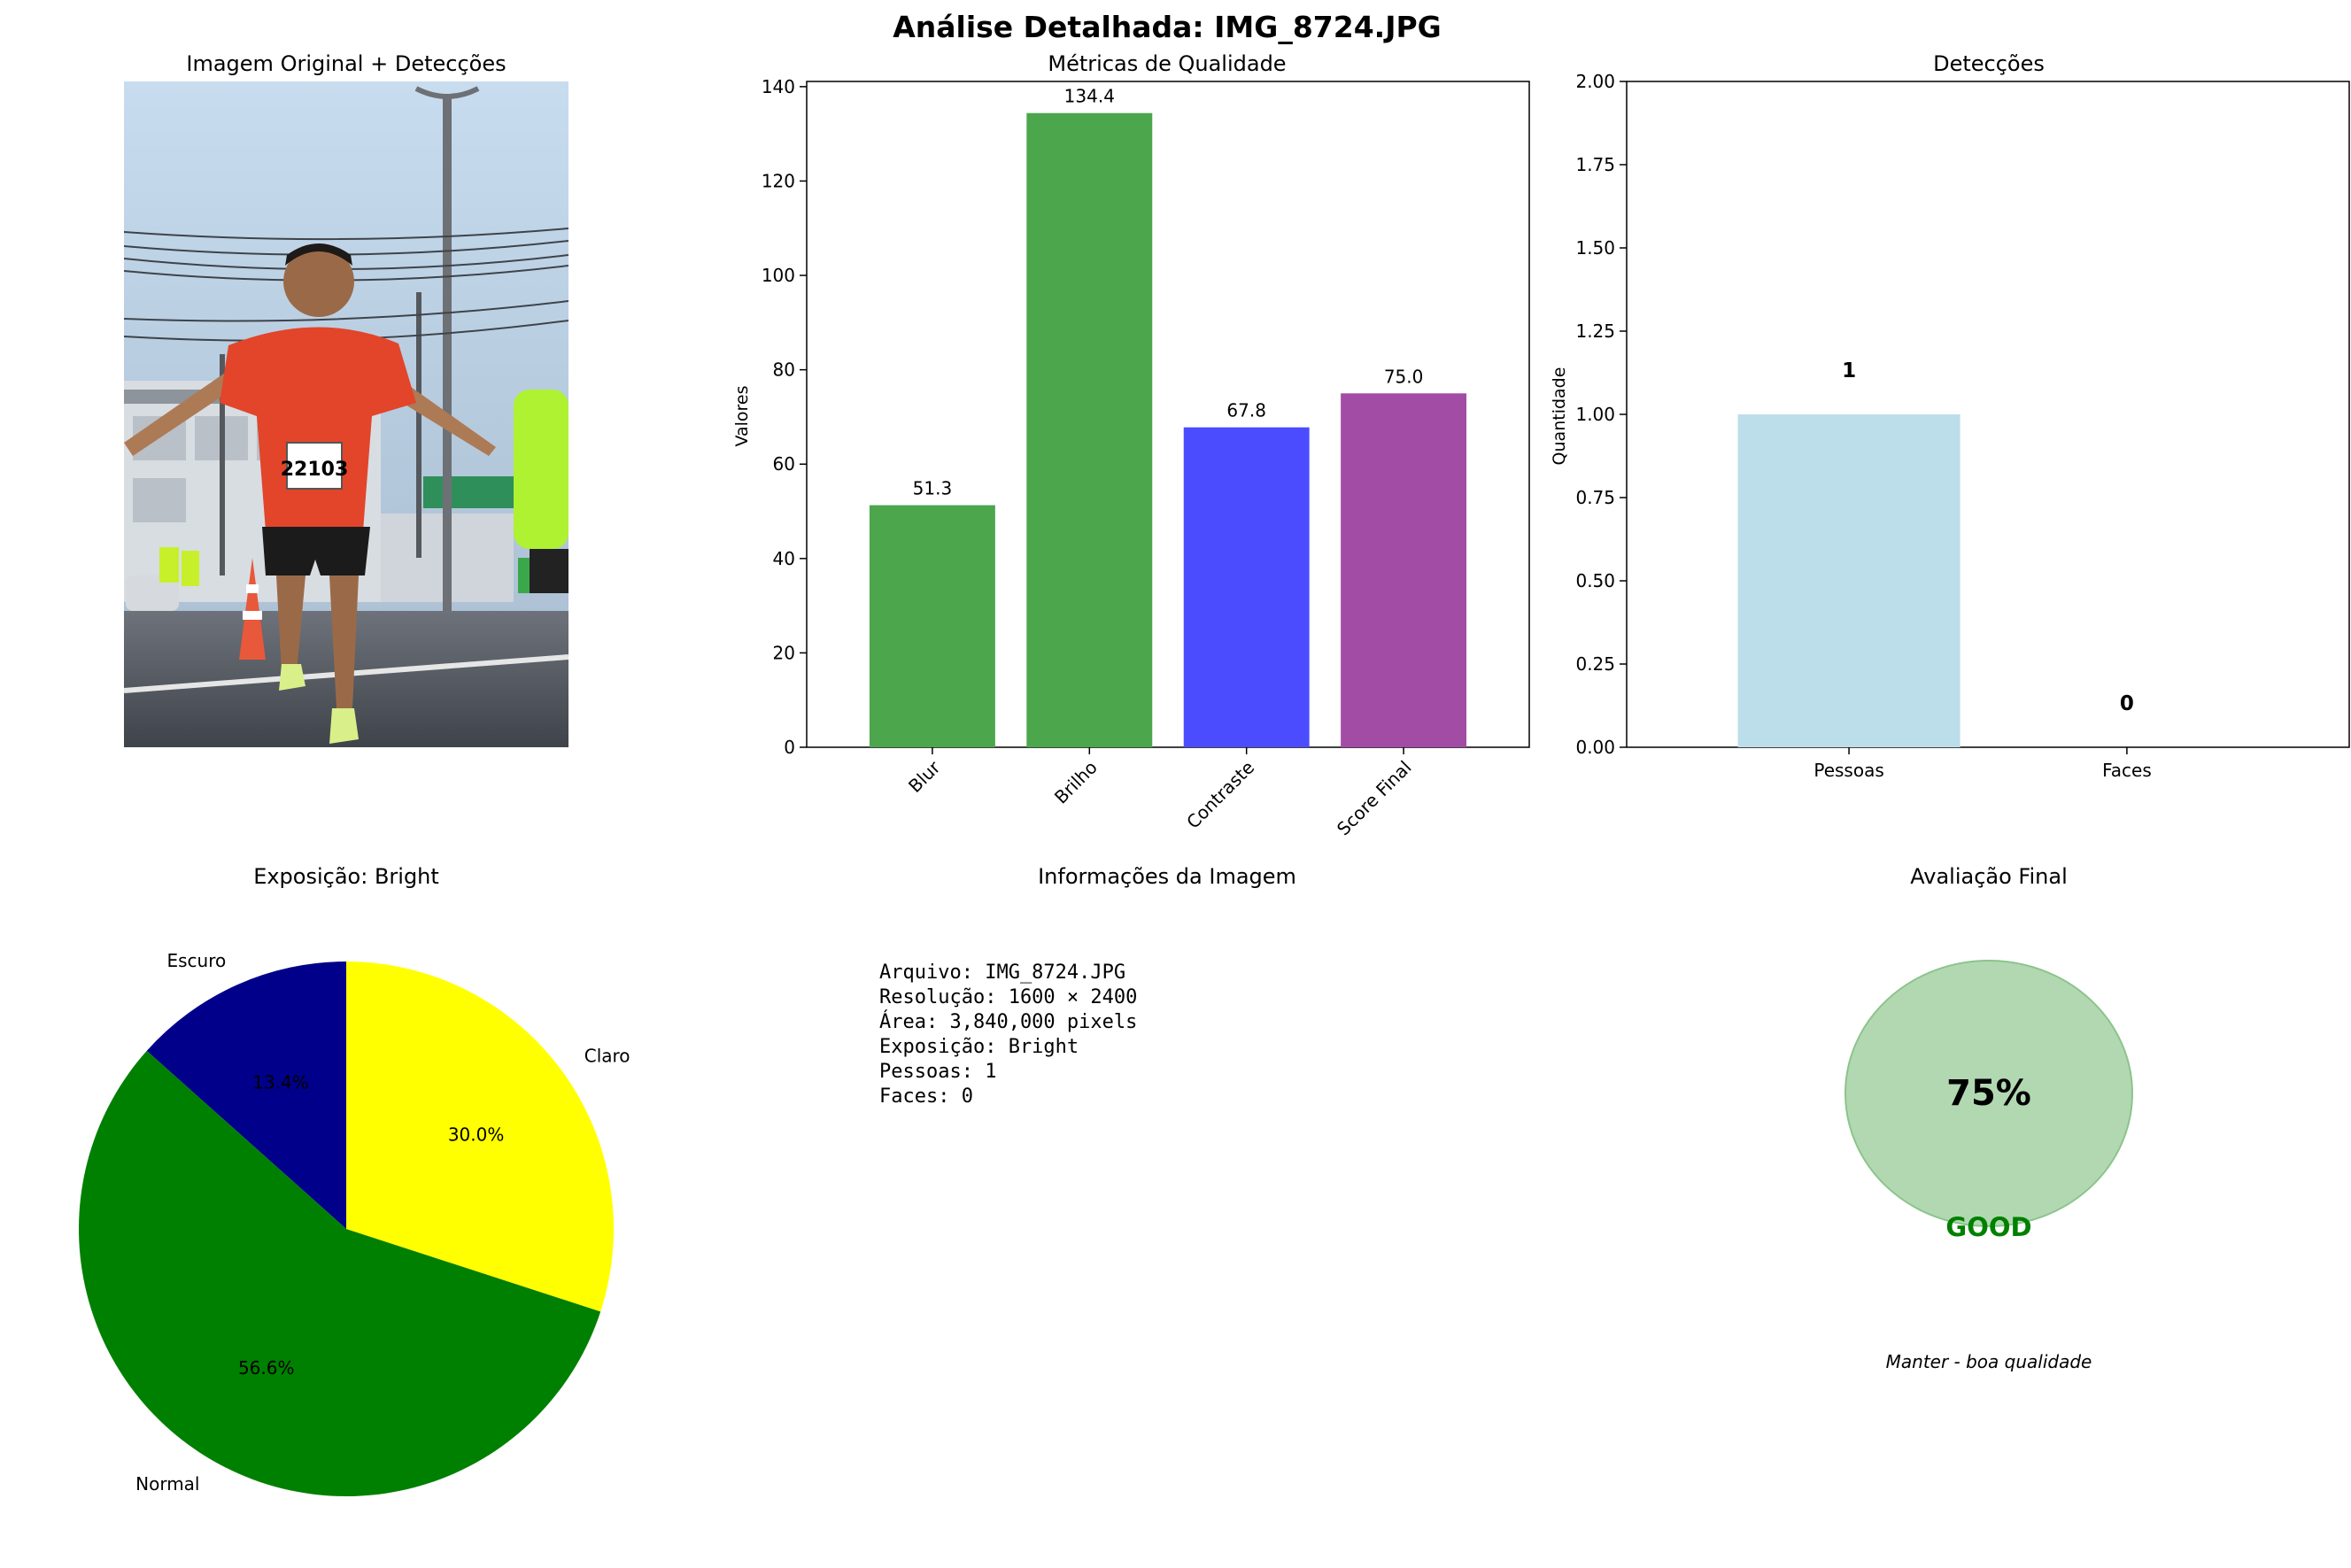 This screenshot has height=1568, width=2351. Describe the element at coordinates (1008, 1021) in the screenshot. I see `info-line-area: Área: 3,840,000 pixels` at that location.